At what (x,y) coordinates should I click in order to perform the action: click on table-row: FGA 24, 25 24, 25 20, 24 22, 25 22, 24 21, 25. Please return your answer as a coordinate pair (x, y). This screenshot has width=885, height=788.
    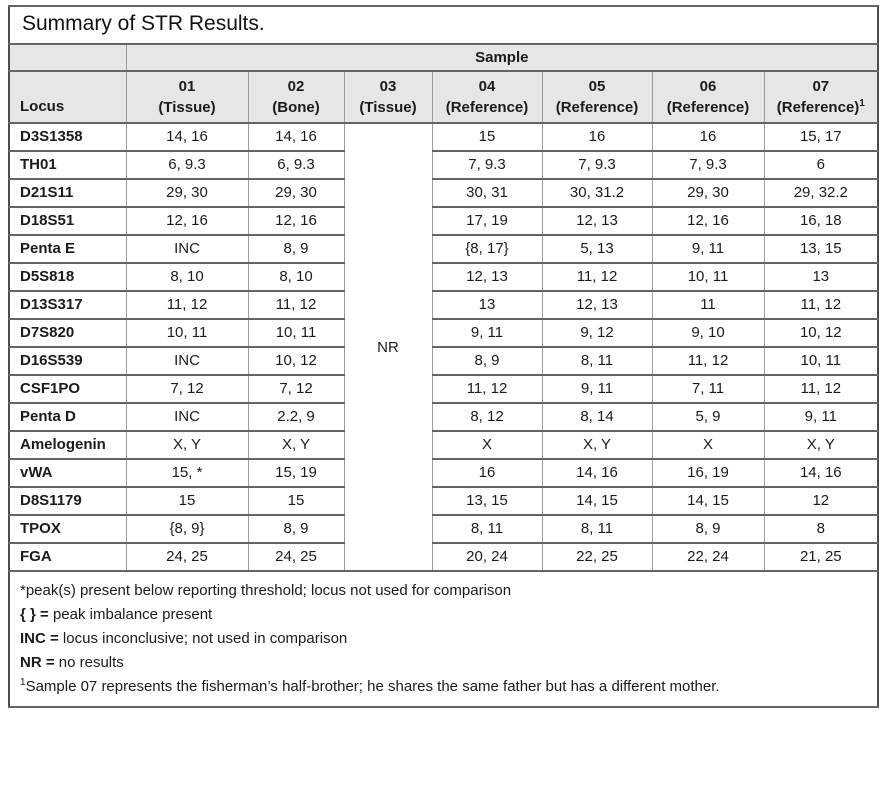
    Looking at the image, I should click on (443, 557).